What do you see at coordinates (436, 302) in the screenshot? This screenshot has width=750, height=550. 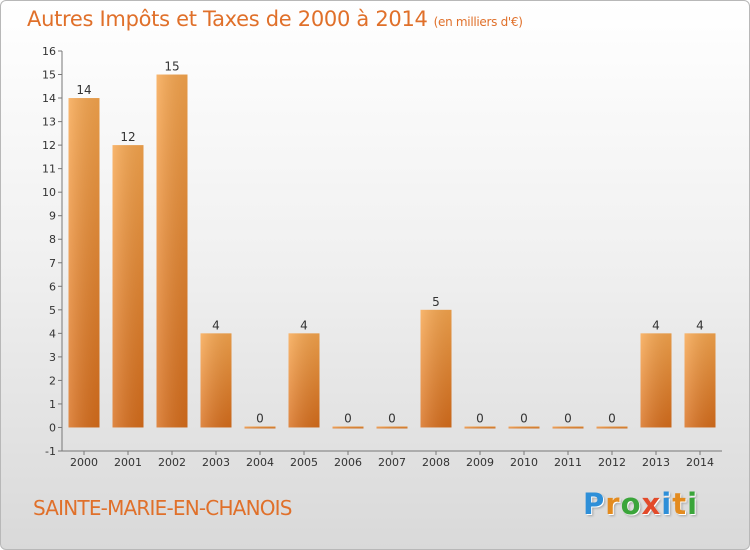 I see `bar-value-label: 5` at bounding box center [436, 302].